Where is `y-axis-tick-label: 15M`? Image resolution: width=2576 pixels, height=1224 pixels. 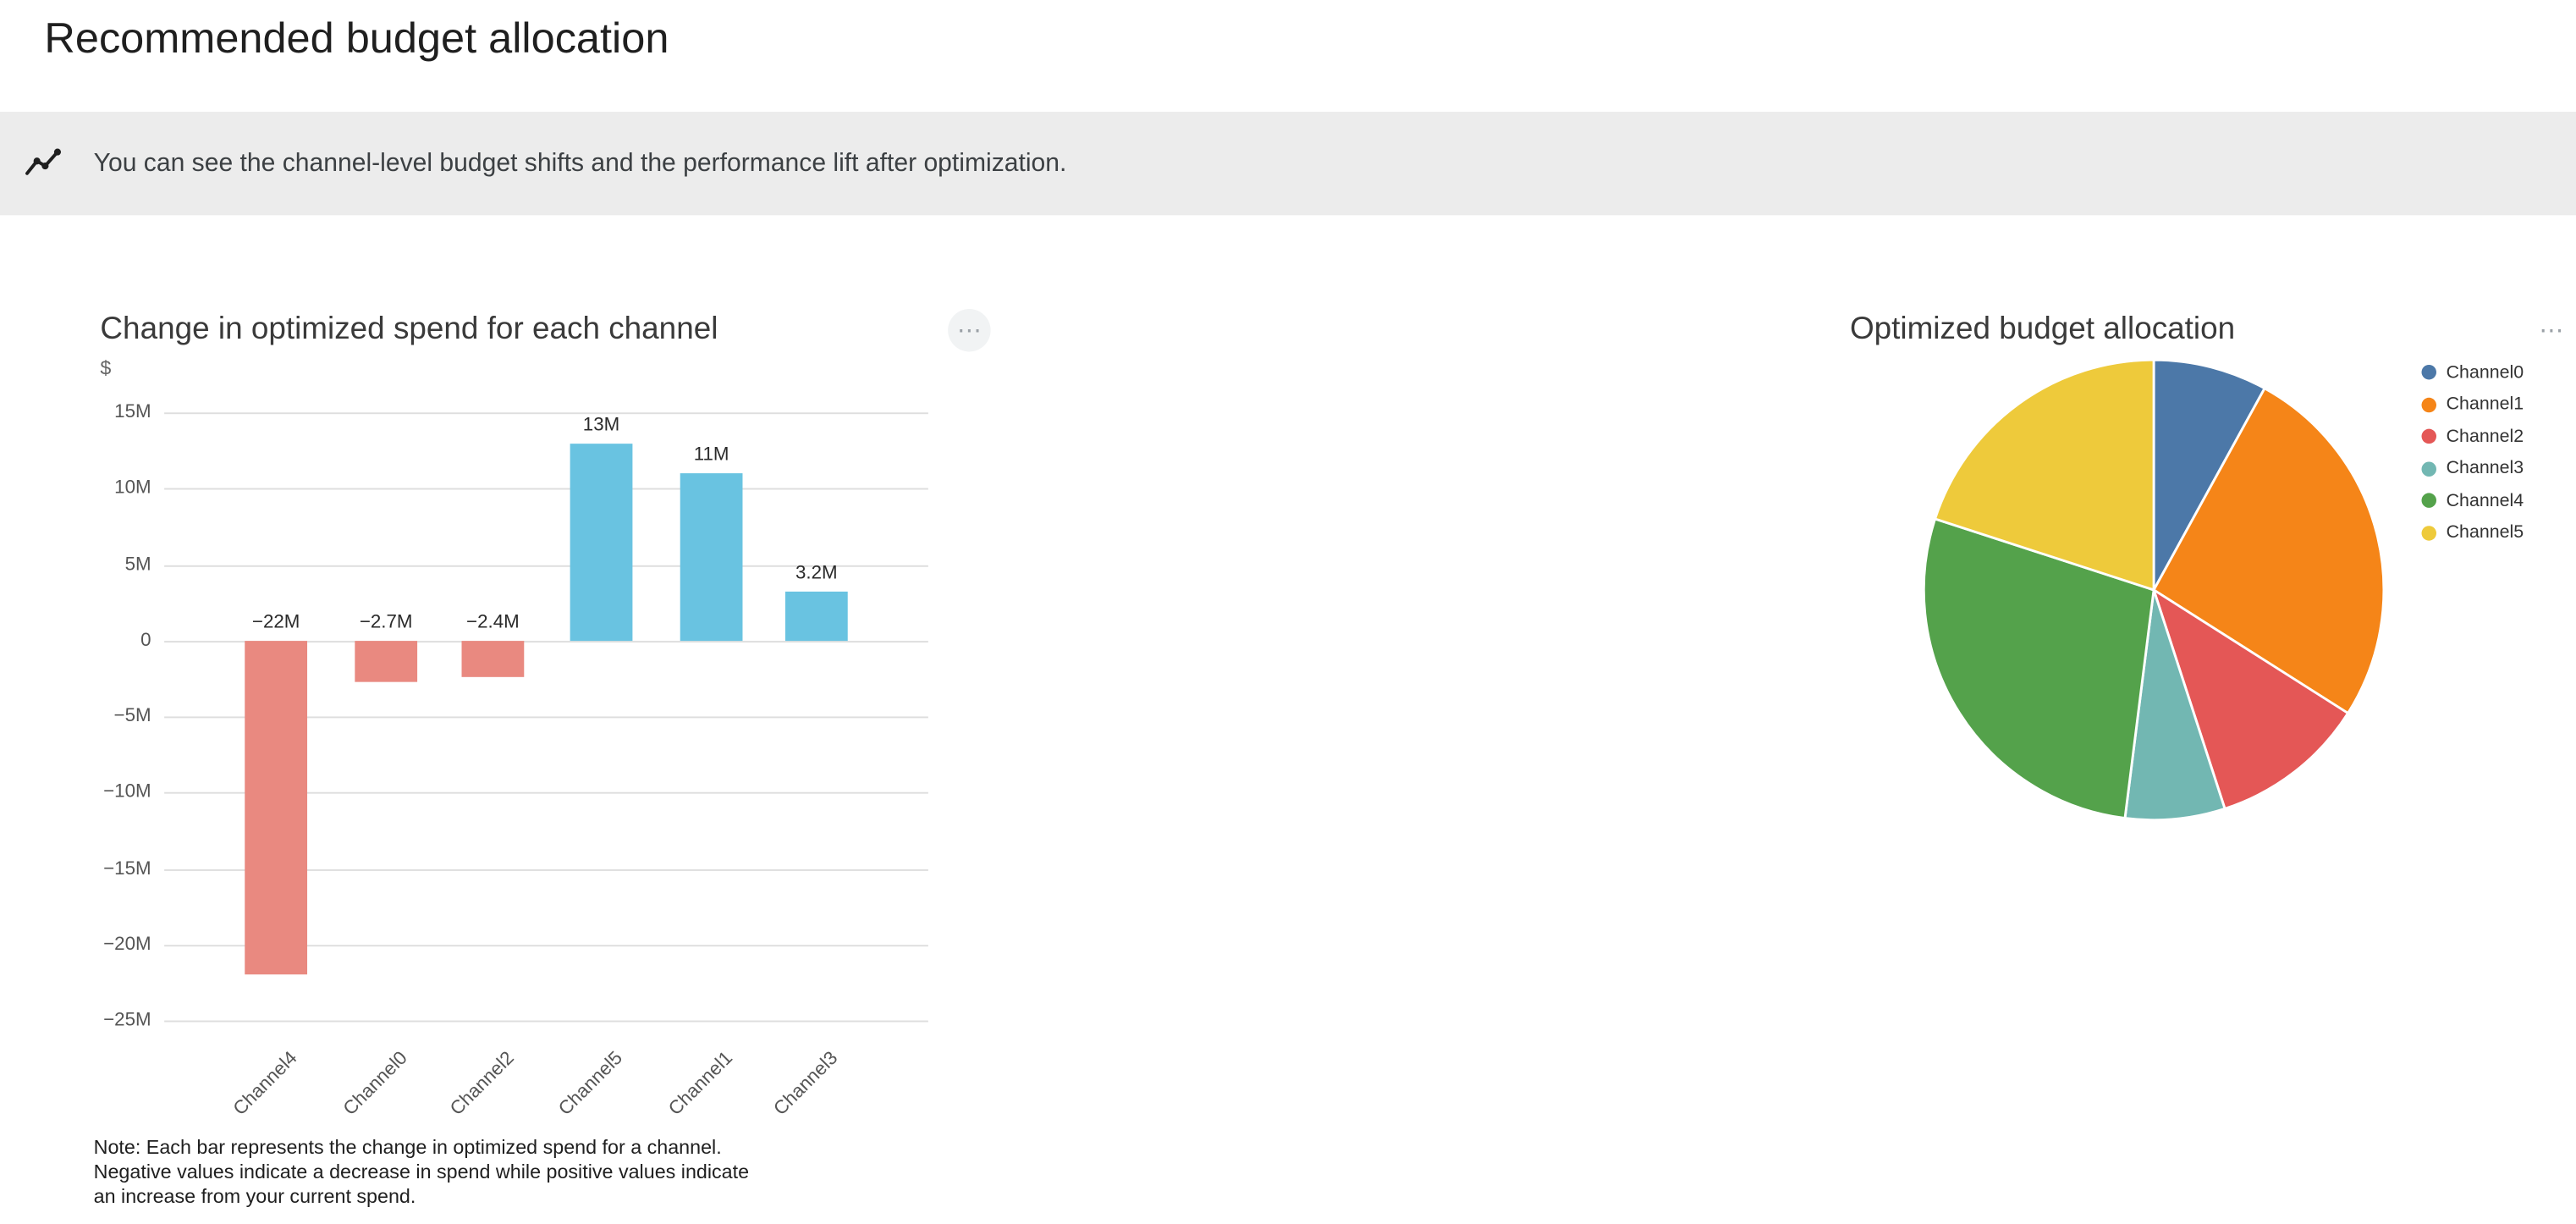
y-axis-tick-label: 15M is located at coordinates (132, 412).